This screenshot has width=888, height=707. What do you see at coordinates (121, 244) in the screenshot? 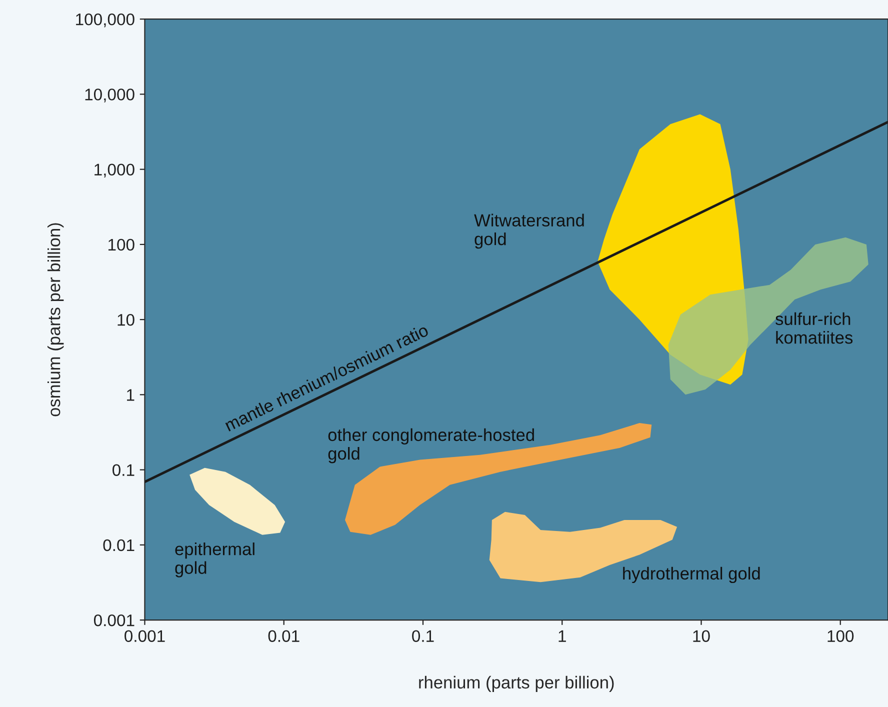
I see `y-tick-label: 100` at bounding box center [121, 244].